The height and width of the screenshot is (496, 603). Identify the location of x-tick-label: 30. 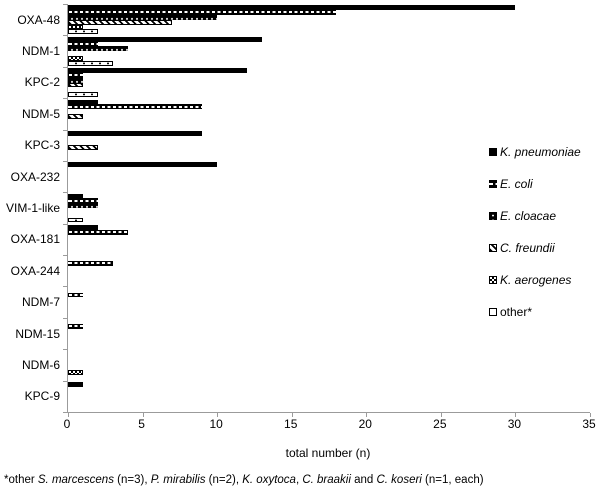
(514, 424).